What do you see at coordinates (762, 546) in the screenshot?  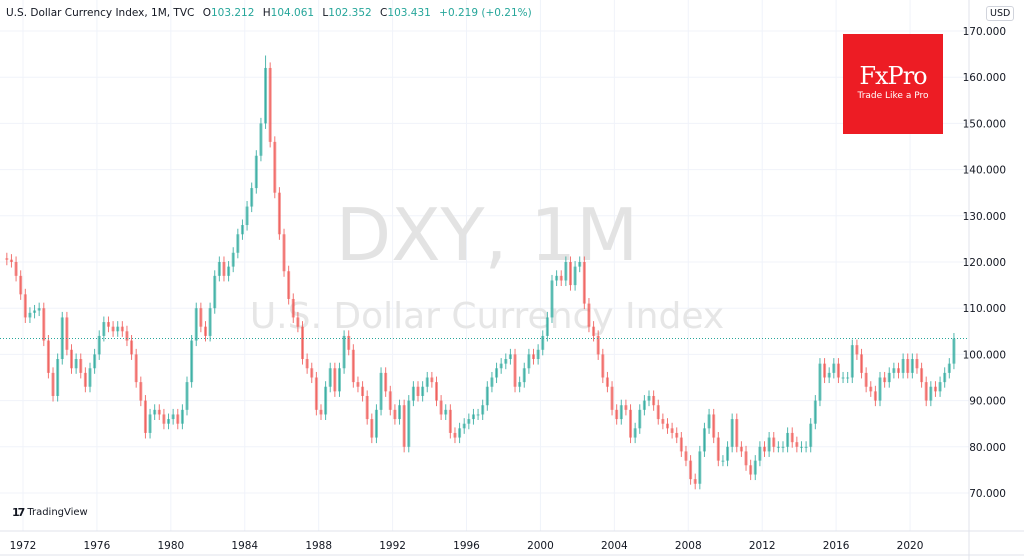 I see `x-tick-label: 2012` at bounding box center [762, 546].